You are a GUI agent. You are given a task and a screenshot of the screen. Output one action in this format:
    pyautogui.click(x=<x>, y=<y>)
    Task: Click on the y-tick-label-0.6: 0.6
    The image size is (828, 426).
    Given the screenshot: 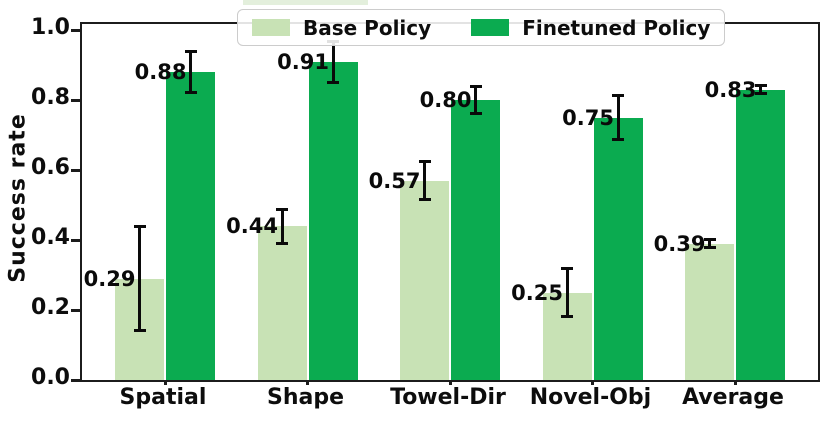 What is the action you would take?
    pyautogui.click(x=50, y=167)
    